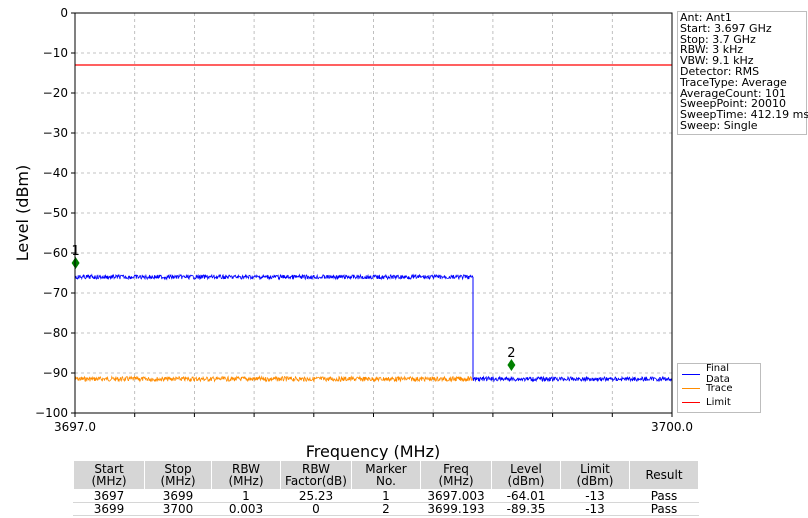 This screenshot has width=808, height=518. I want to click on cell-marker-no: 2, so click(386, 509).